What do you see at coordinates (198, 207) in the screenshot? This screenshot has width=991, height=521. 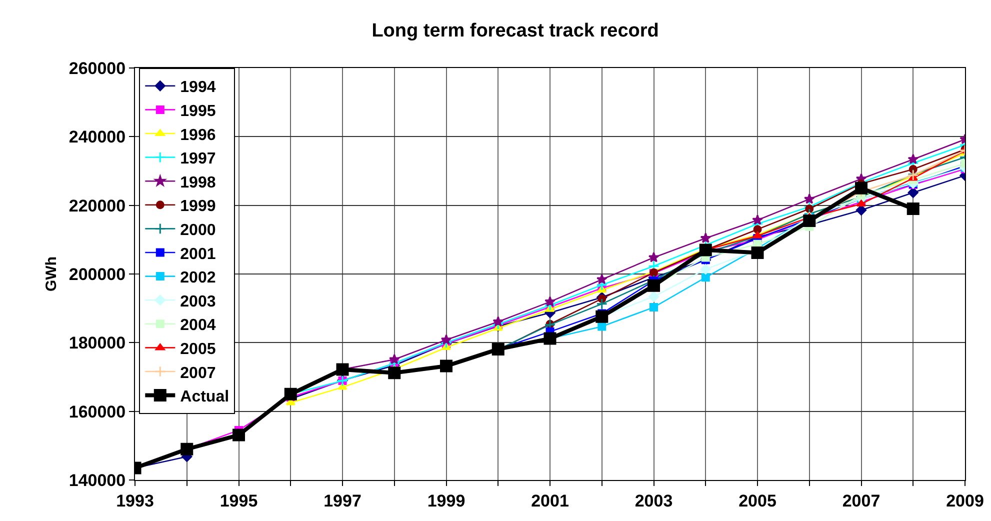 I see `legend-label: 1999` at bounding box center [198, 207].